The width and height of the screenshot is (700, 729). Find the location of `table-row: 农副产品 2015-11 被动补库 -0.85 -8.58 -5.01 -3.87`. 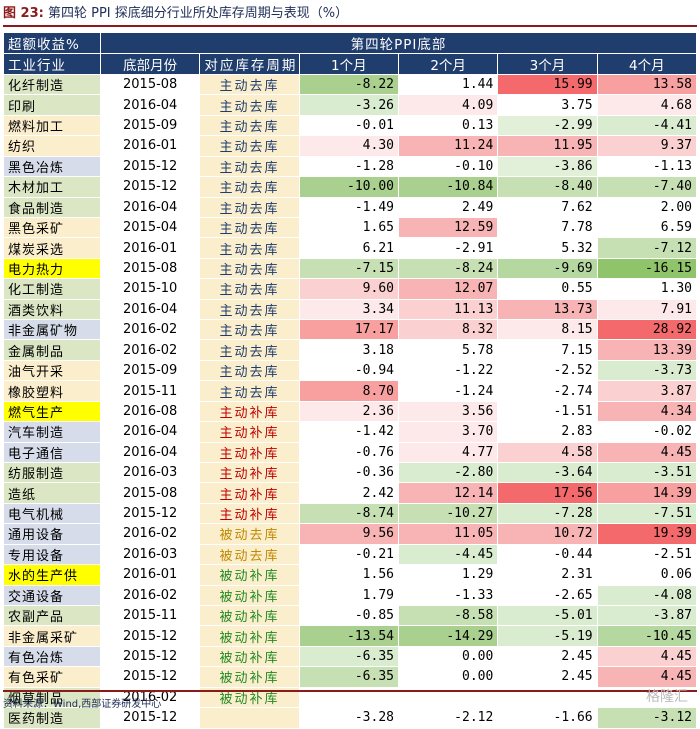

table-row: 农副产品 2015-11 被动补库 -0.85 -8.58 -5.01 -3.87 is located at coordinates (350, 615).